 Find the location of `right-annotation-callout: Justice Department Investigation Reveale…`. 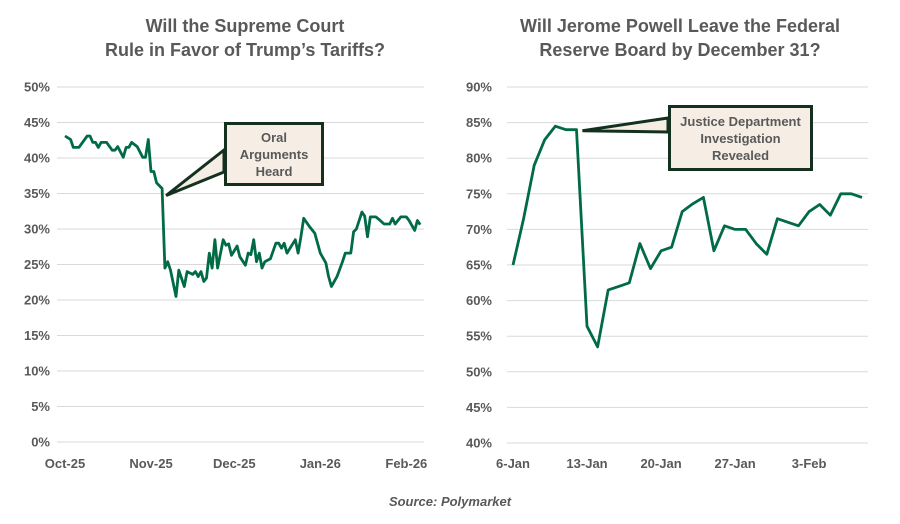

right-annotation-callout: Justice Department Investigation Reveale… is located at coordinates (740, 138).